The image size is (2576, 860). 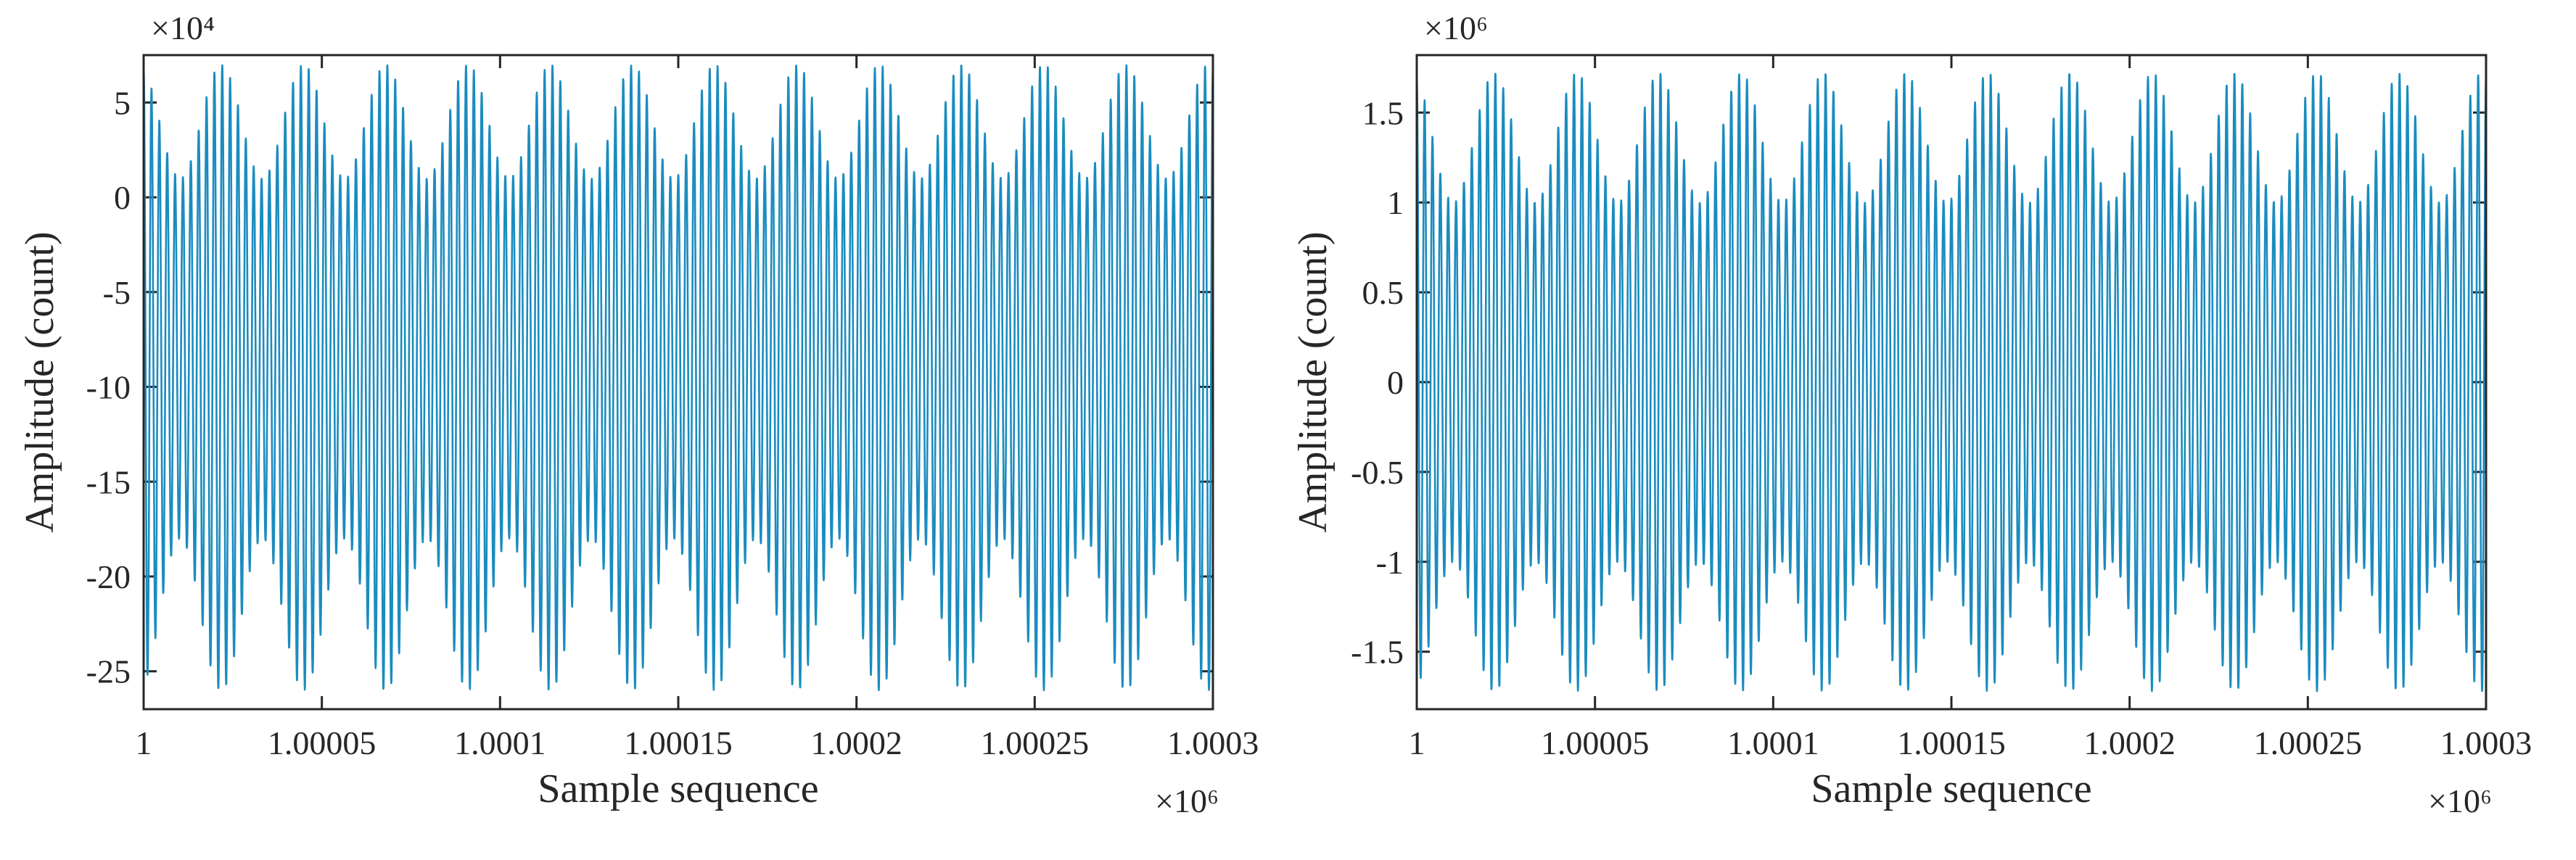 What do you see at coordinates (2460, 800) in the screenshot?
I see `right-x-multiplier: ×10⁶` at bounding box center [2460, 800].